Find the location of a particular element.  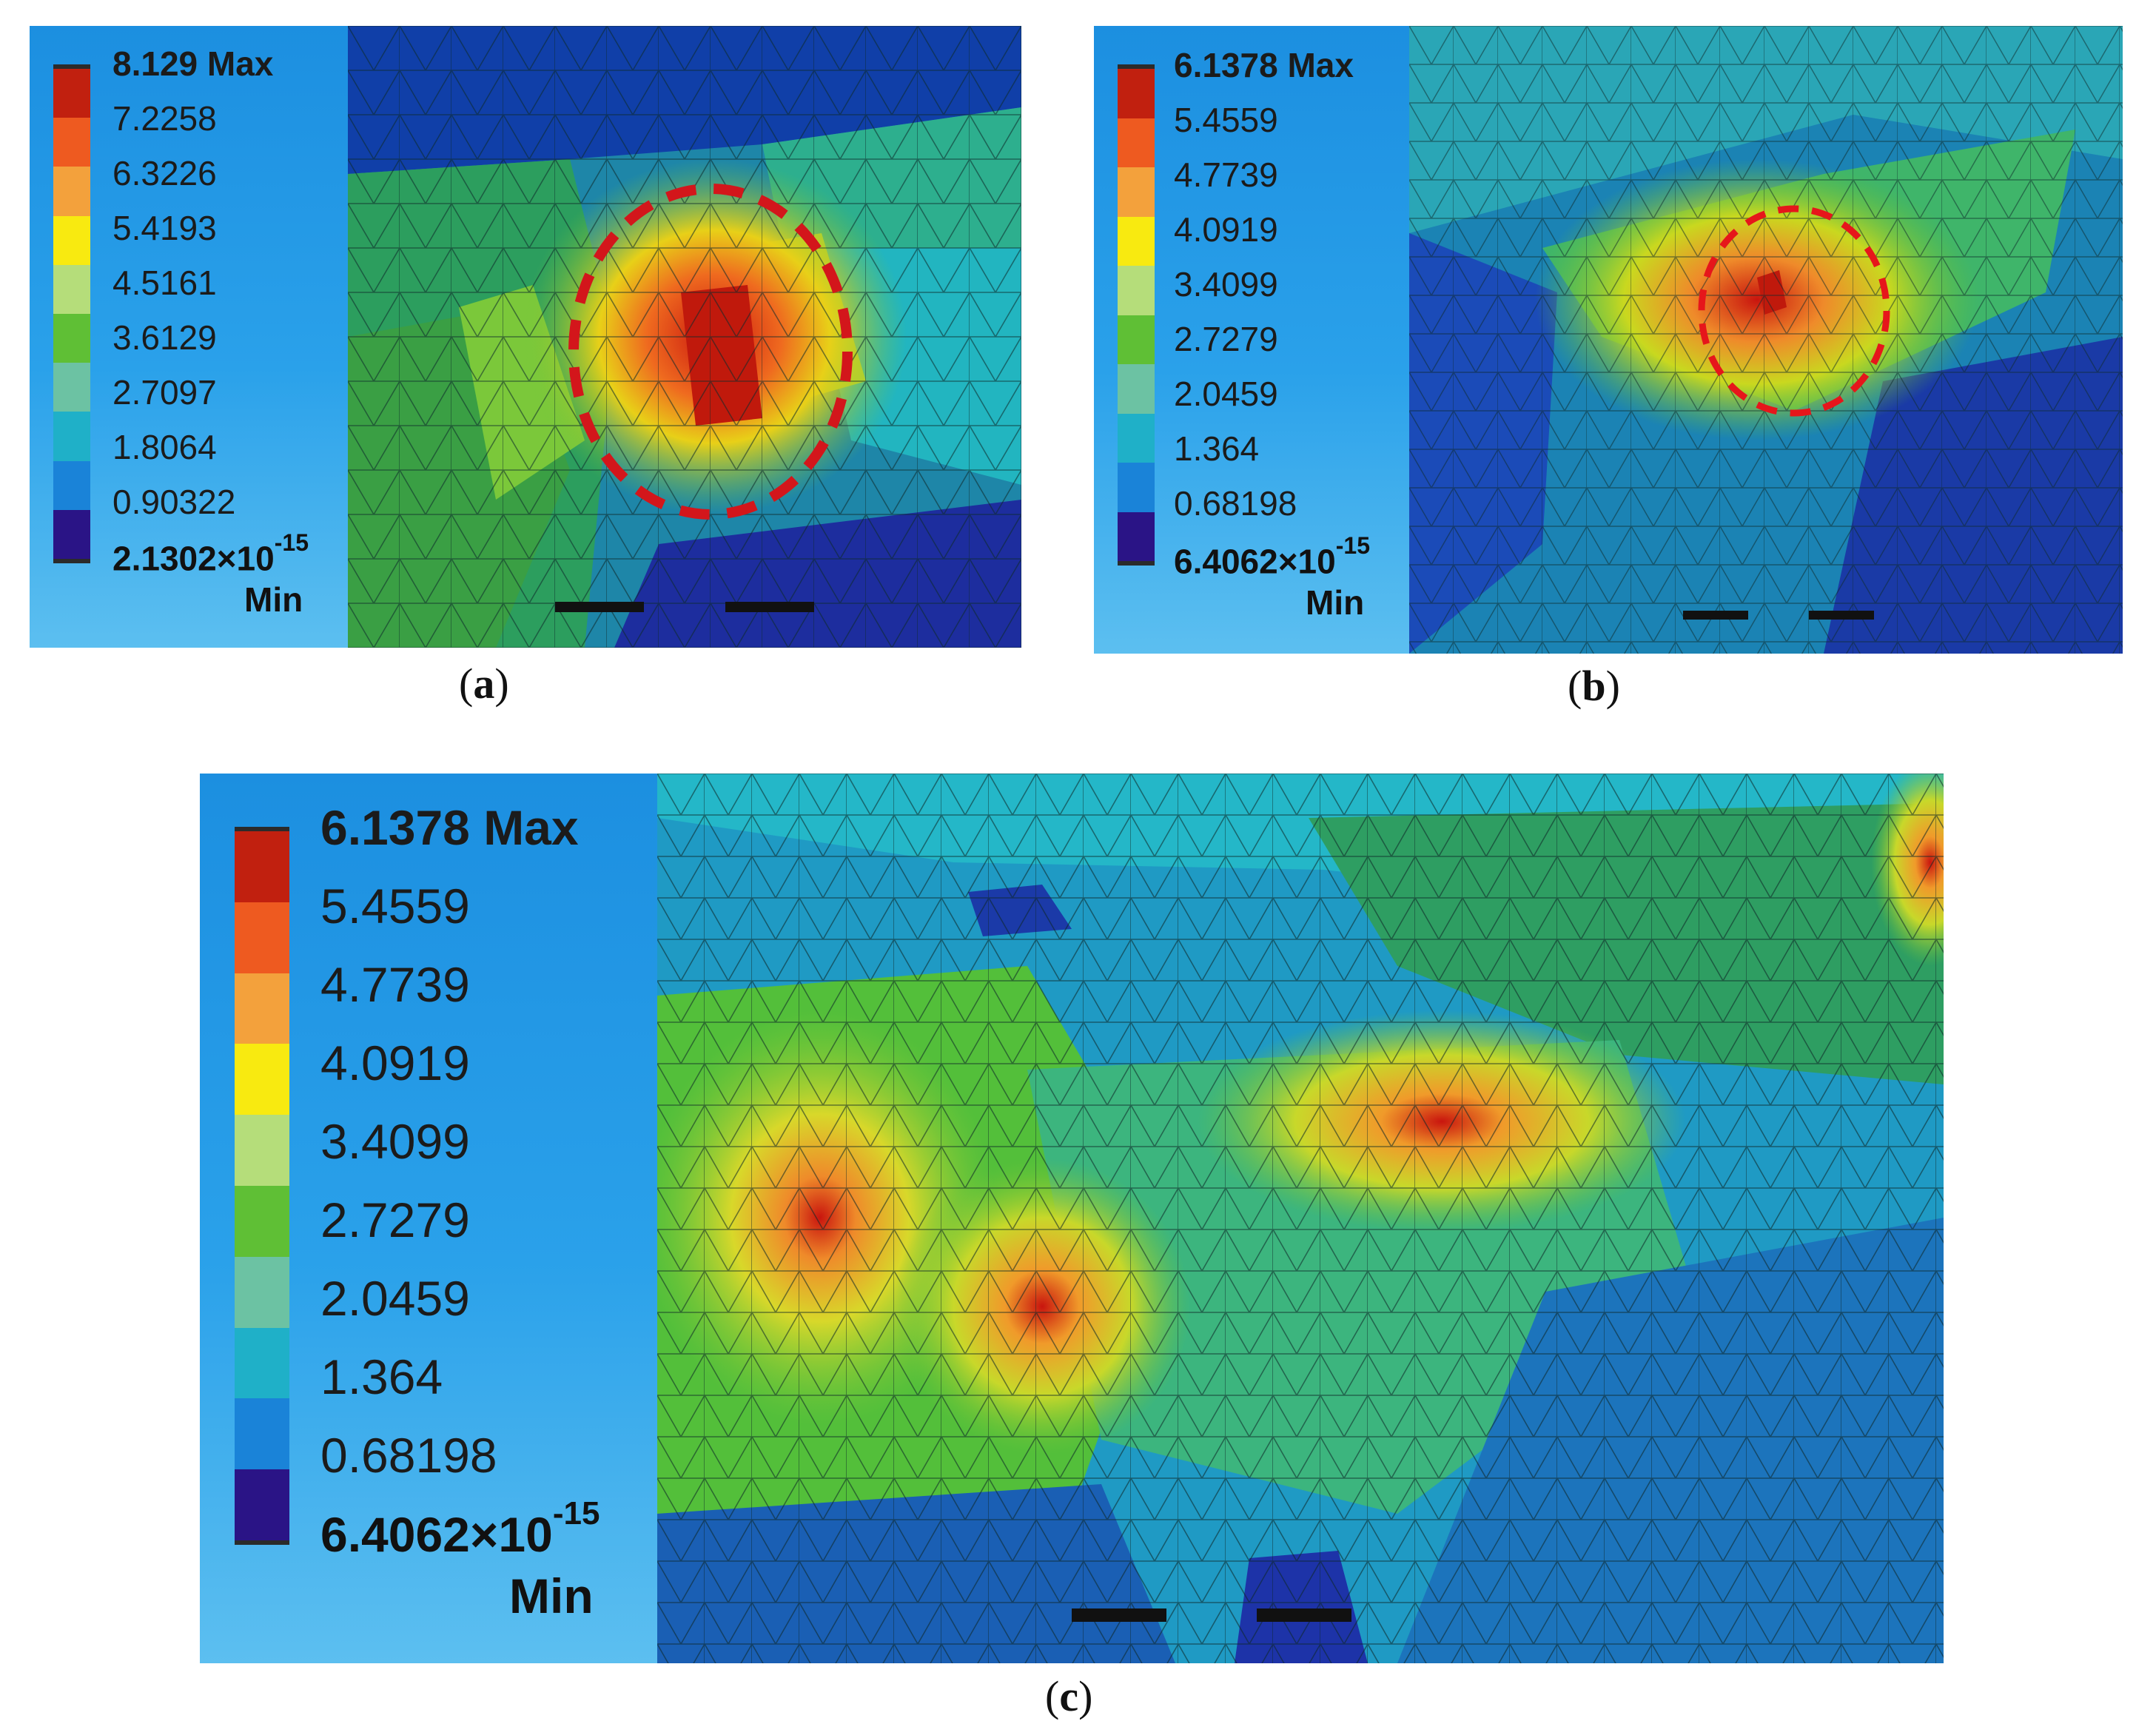

mesh-contour-b is located at coordinates (1766, 340).